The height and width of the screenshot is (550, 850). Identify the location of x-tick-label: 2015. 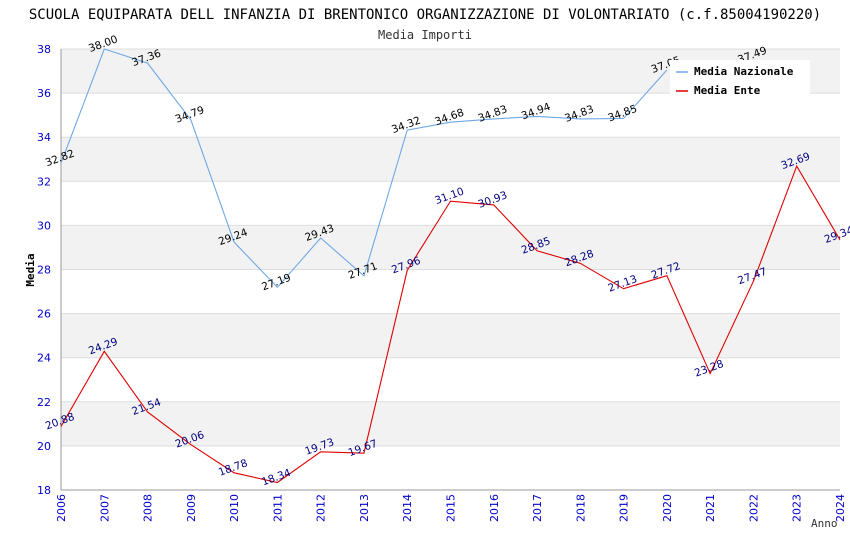
(451, 508).